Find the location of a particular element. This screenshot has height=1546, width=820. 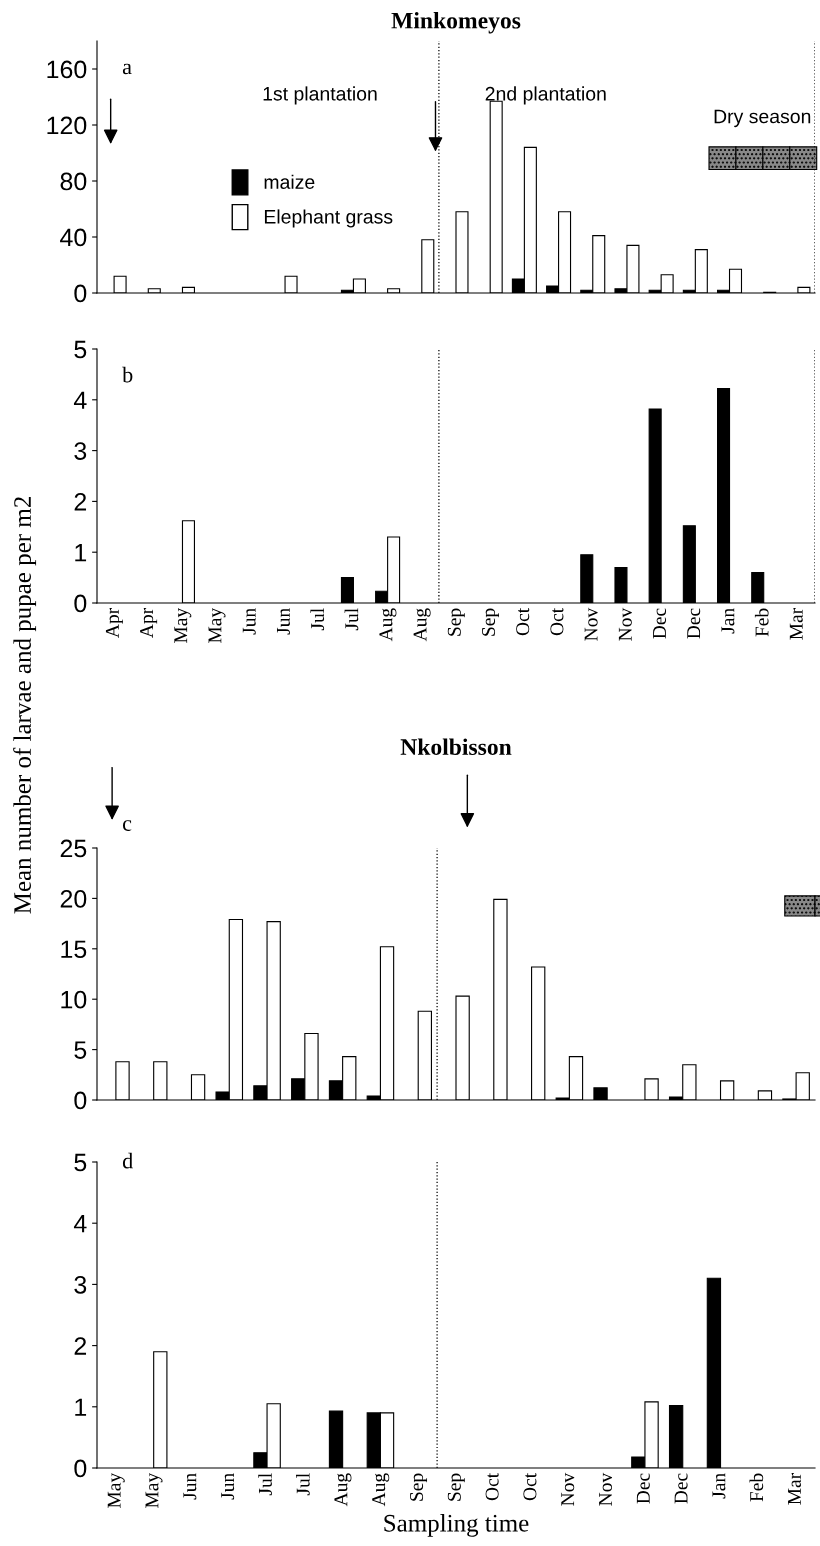

annotation: 2nd plantation is located at coordinates (545, 95).